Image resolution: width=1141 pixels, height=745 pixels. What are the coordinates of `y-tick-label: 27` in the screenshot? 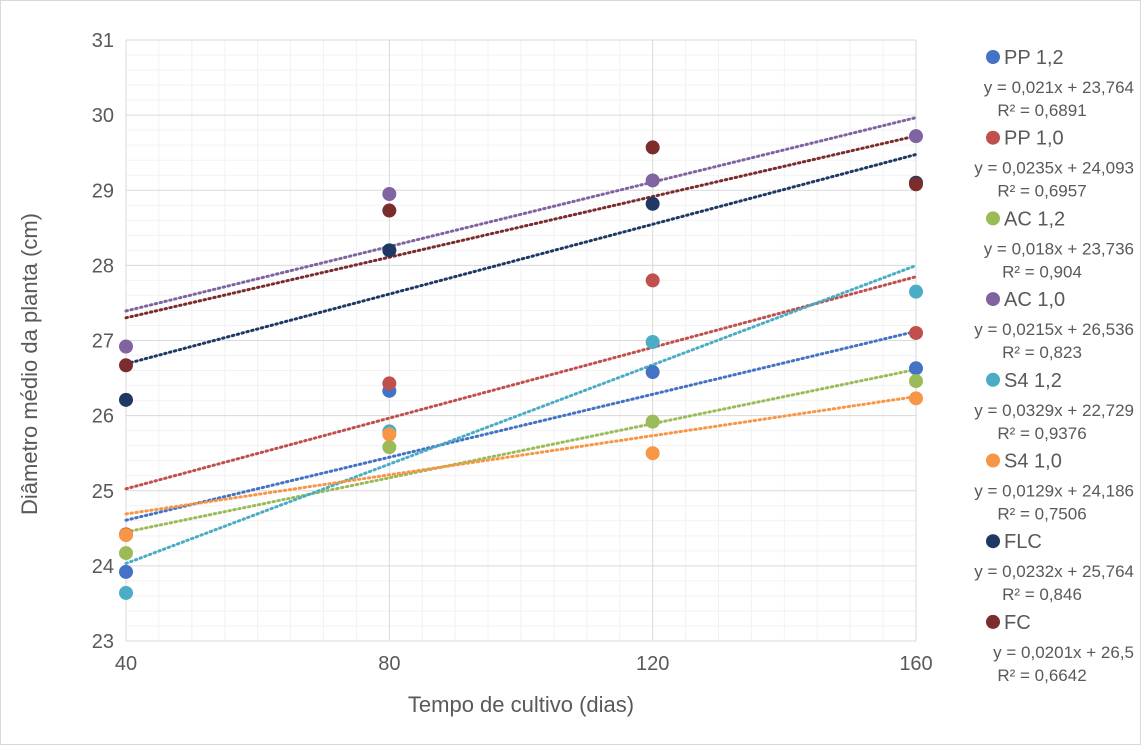 It's located at (103, 342).